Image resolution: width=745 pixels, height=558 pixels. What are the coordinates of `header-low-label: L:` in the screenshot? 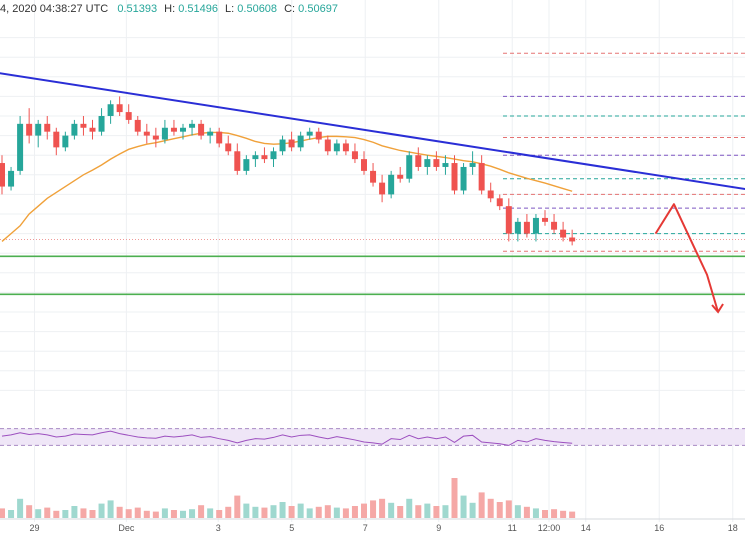 It's located at (229, 9).